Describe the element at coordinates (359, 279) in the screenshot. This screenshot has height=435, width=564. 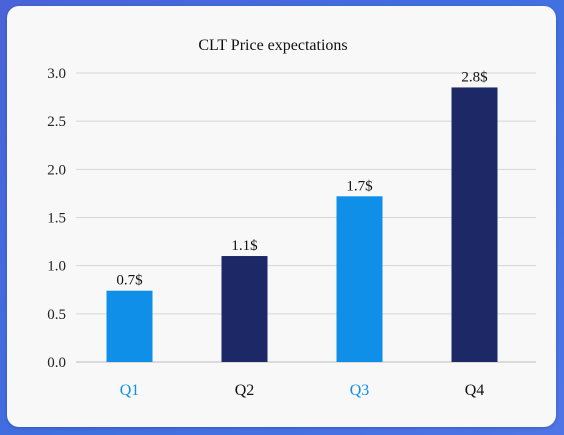
I see `bar-q3` at that location.